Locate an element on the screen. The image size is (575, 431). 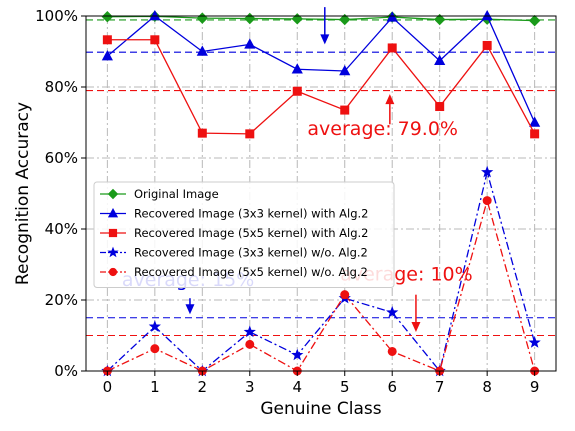
x-tick-label: 3 is located at coordinates (250, 387).